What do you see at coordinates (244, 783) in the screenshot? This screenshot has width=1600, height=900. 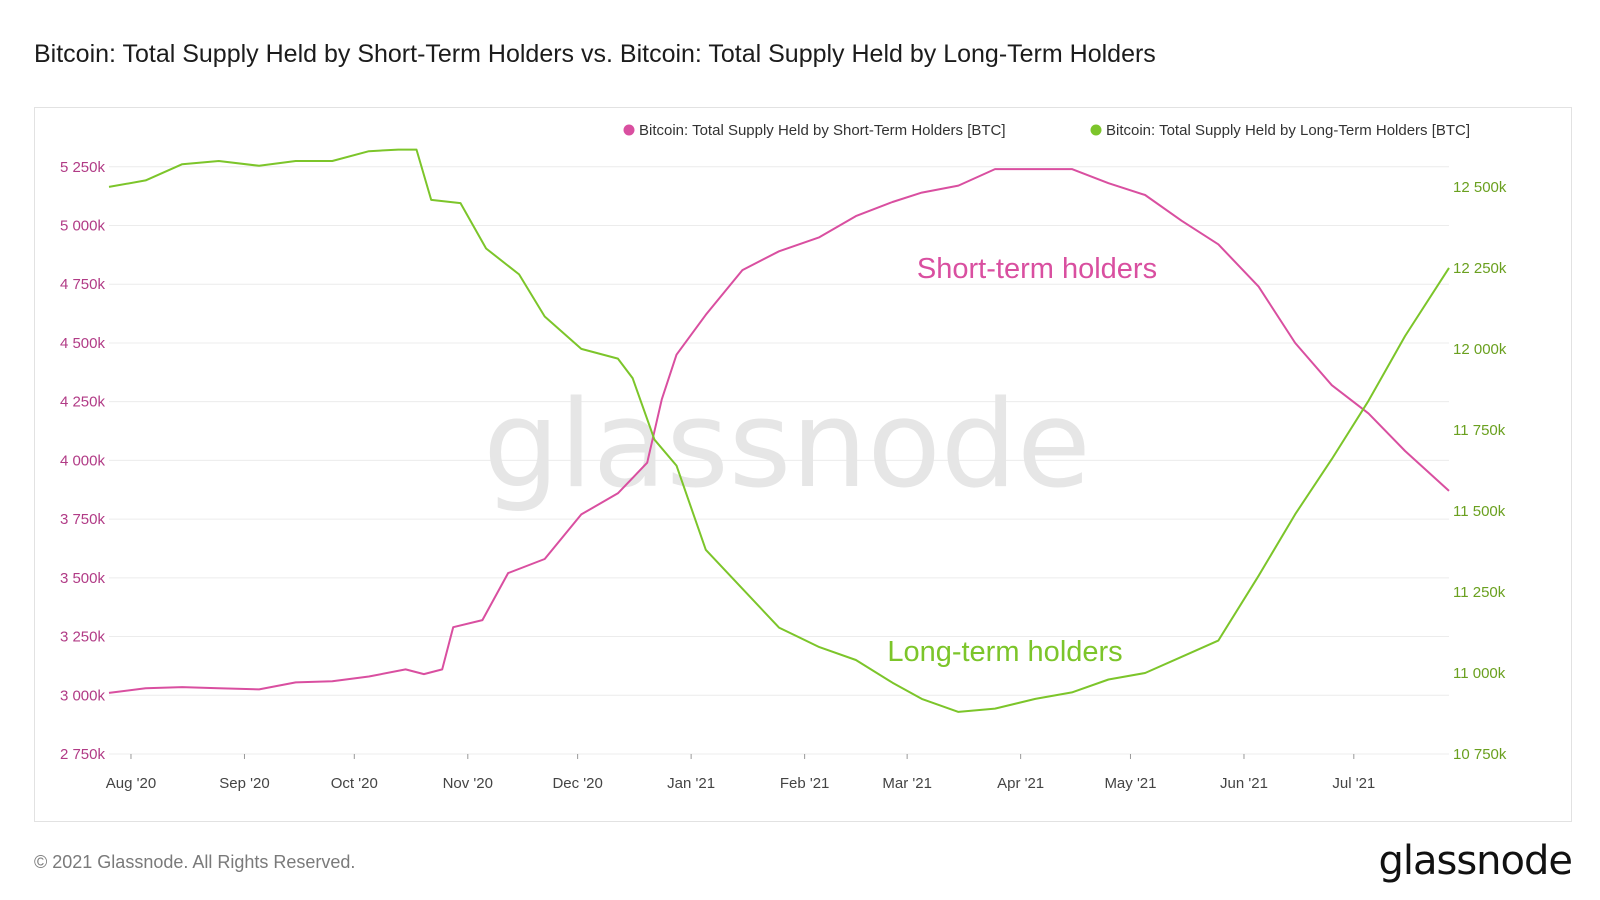 I see `x-tick-label: Sep '20` at bounding box center [244, 783].